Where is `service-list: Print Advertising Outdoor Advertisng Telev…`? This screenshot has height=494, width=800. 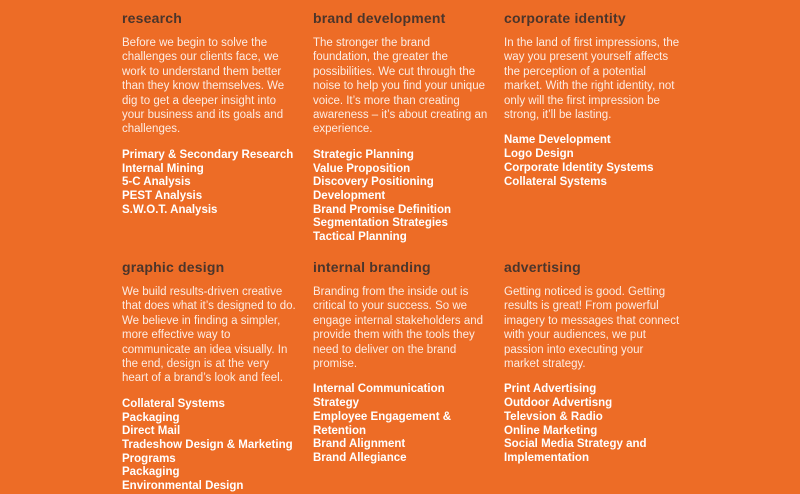
service-list: Print Advertising Outdoor Advertisng Telev… is located at coordinates (595, 424).